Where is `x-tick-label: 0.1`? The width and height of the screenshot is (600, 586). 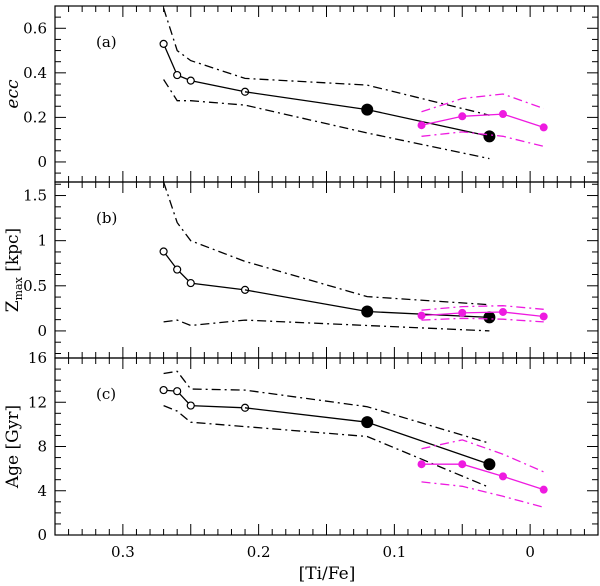
x-tick-label: 0.1 is located at coordinates (394, 552).